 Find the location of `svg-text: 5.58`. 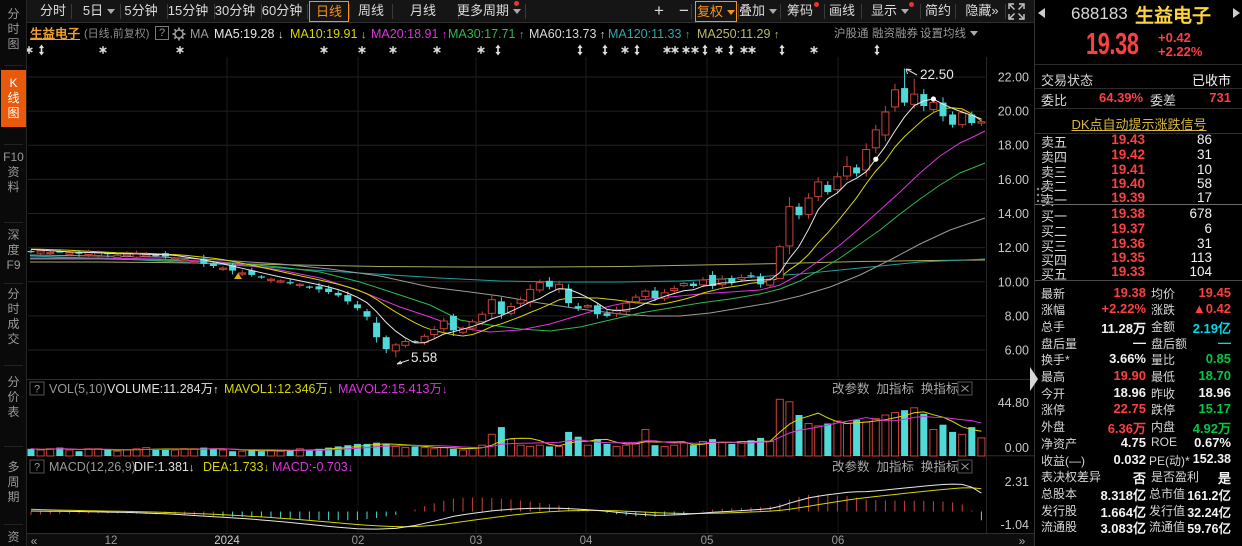

svg-text: 5.58 is located at coordinates (424, 357).